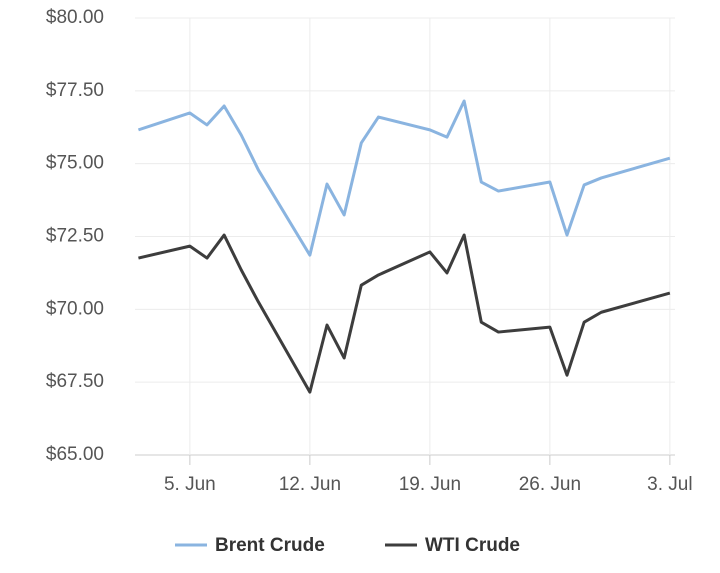  Describe the element at coordinates (75, 236) in the screenshot. I see `y-tick-label: $72.50` at that location.